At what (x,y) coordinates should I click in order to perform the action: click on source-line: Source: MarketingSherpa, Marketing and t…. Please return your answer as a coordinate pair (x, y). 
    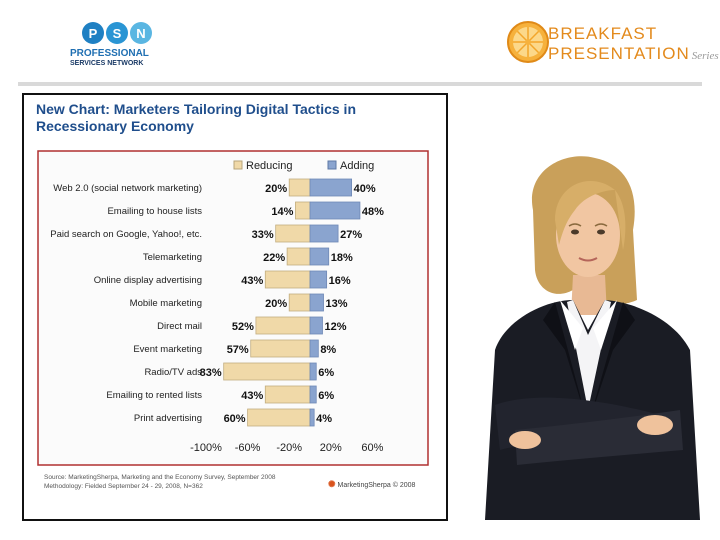
    Looking at the image, I should click on (160, 477).